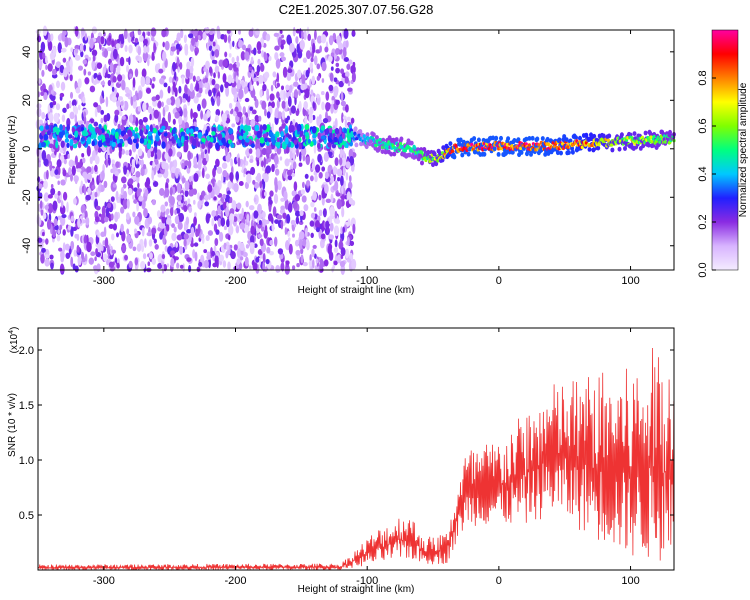 The height and width of the screenshot is (600, 750). I want to click on x-tick-label: -100, so click(367, 281).